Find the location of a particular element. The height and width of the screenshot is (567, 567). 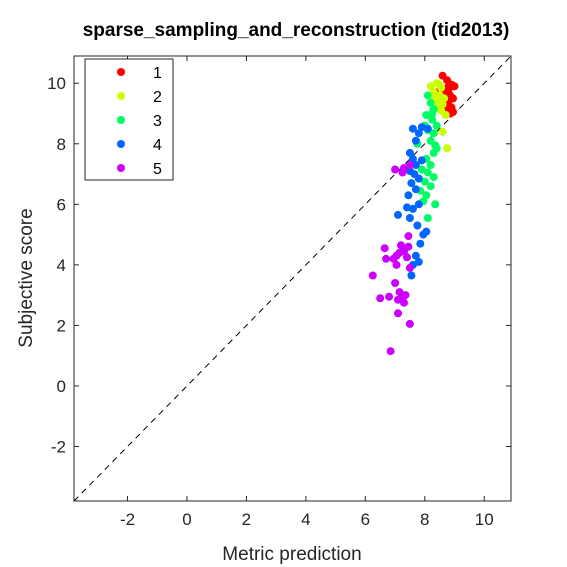

legend-label-1: 1 is located at coordinates (157, 73).